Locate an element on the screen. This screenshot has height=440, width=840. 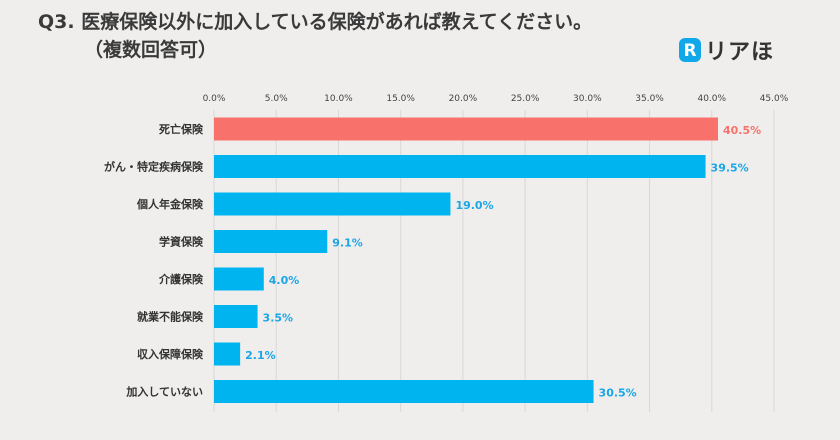
x-tick-label: 0.0% is located at coordinates (214, 99).